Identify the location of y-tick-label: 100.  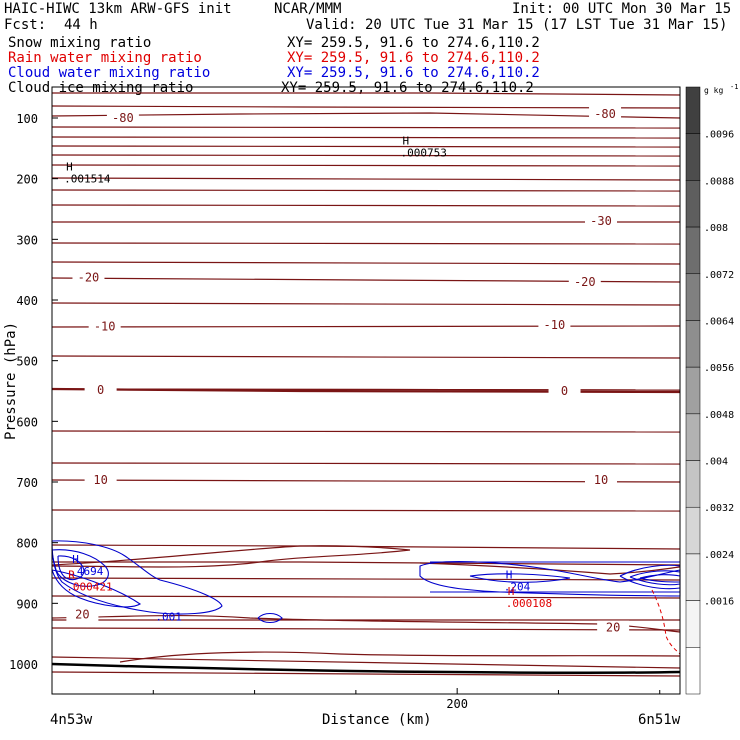
(27, 119).